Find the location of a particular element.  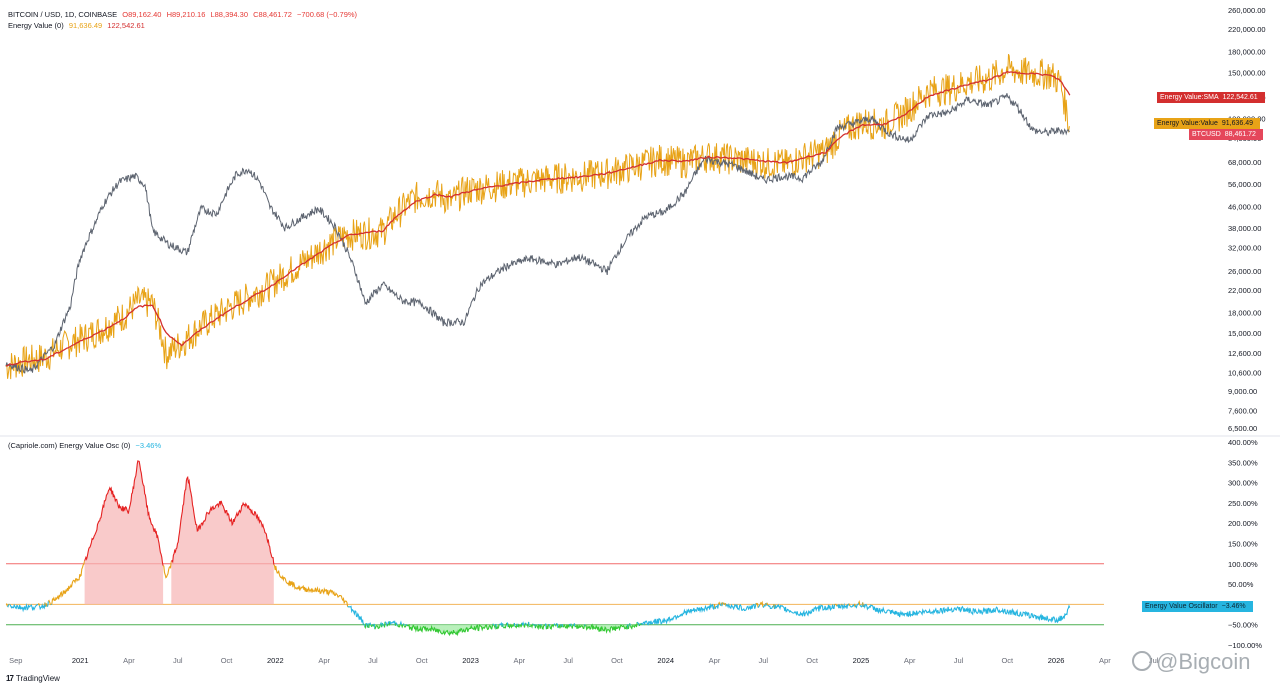

osc-axis-tick-label: 300.00% is located at coordinates (1243, 483).